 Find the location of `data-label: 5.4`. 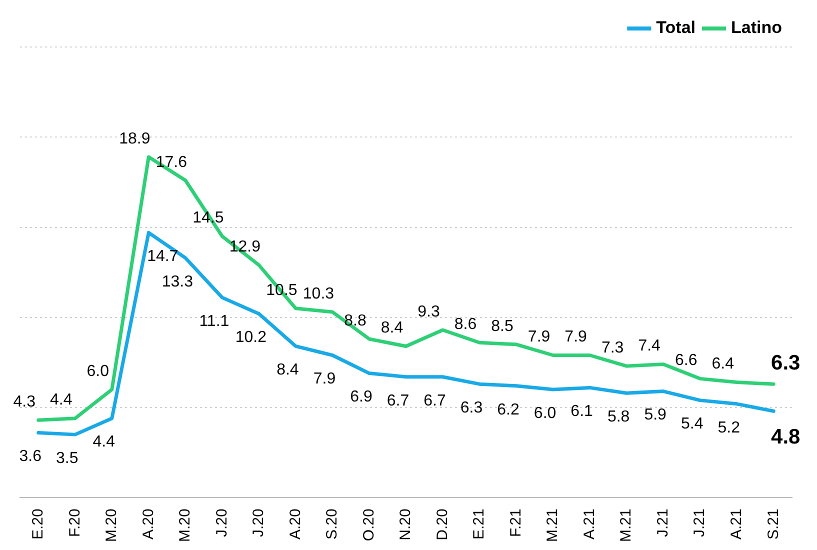

data-label: 5.4 is located at coordinates (692, 424).